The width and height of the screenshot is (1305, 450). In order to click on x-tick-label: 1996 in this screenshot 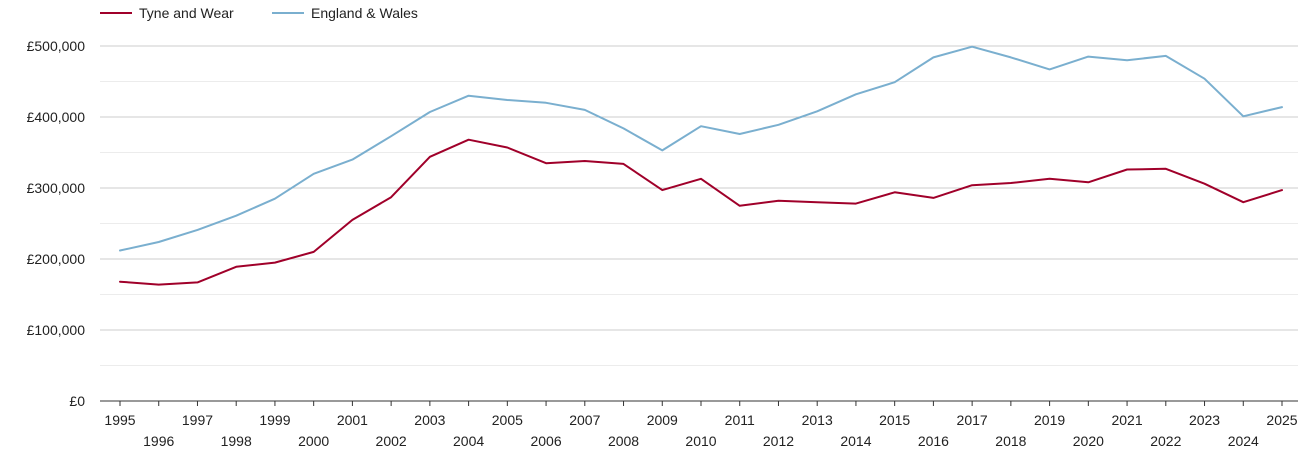, I will do `click(158, 441)`.